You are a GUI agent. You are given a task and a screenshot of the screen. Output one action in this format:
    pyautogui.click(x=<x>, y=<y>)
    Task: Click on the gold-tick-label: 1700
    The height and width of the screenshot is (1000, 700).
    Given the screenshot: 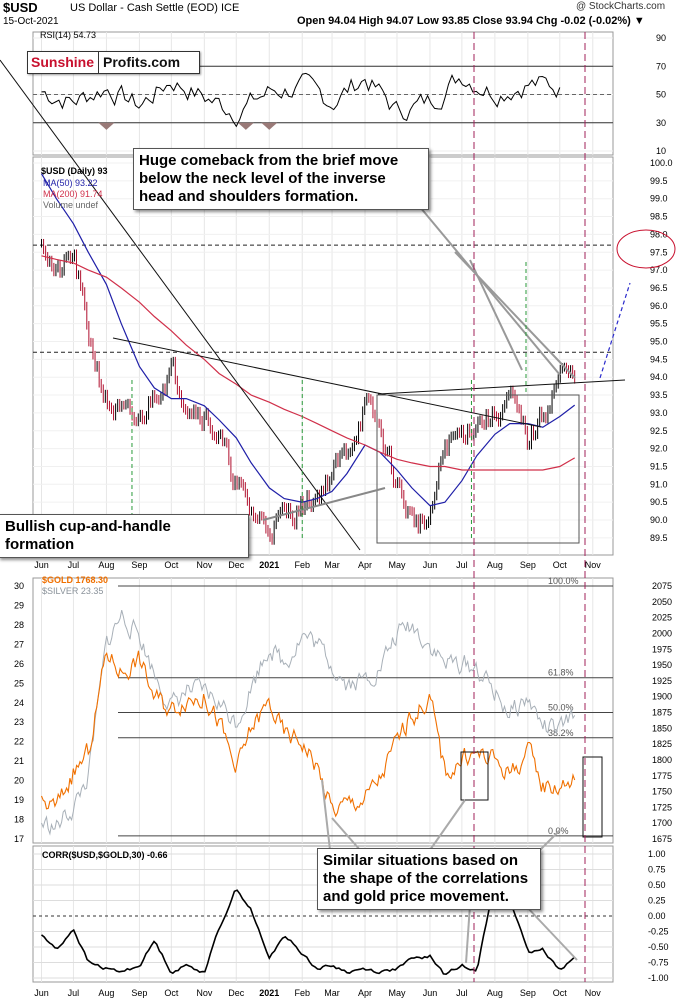 What is the action you would take?
    pyautogui.click(x=662, y=823)
    